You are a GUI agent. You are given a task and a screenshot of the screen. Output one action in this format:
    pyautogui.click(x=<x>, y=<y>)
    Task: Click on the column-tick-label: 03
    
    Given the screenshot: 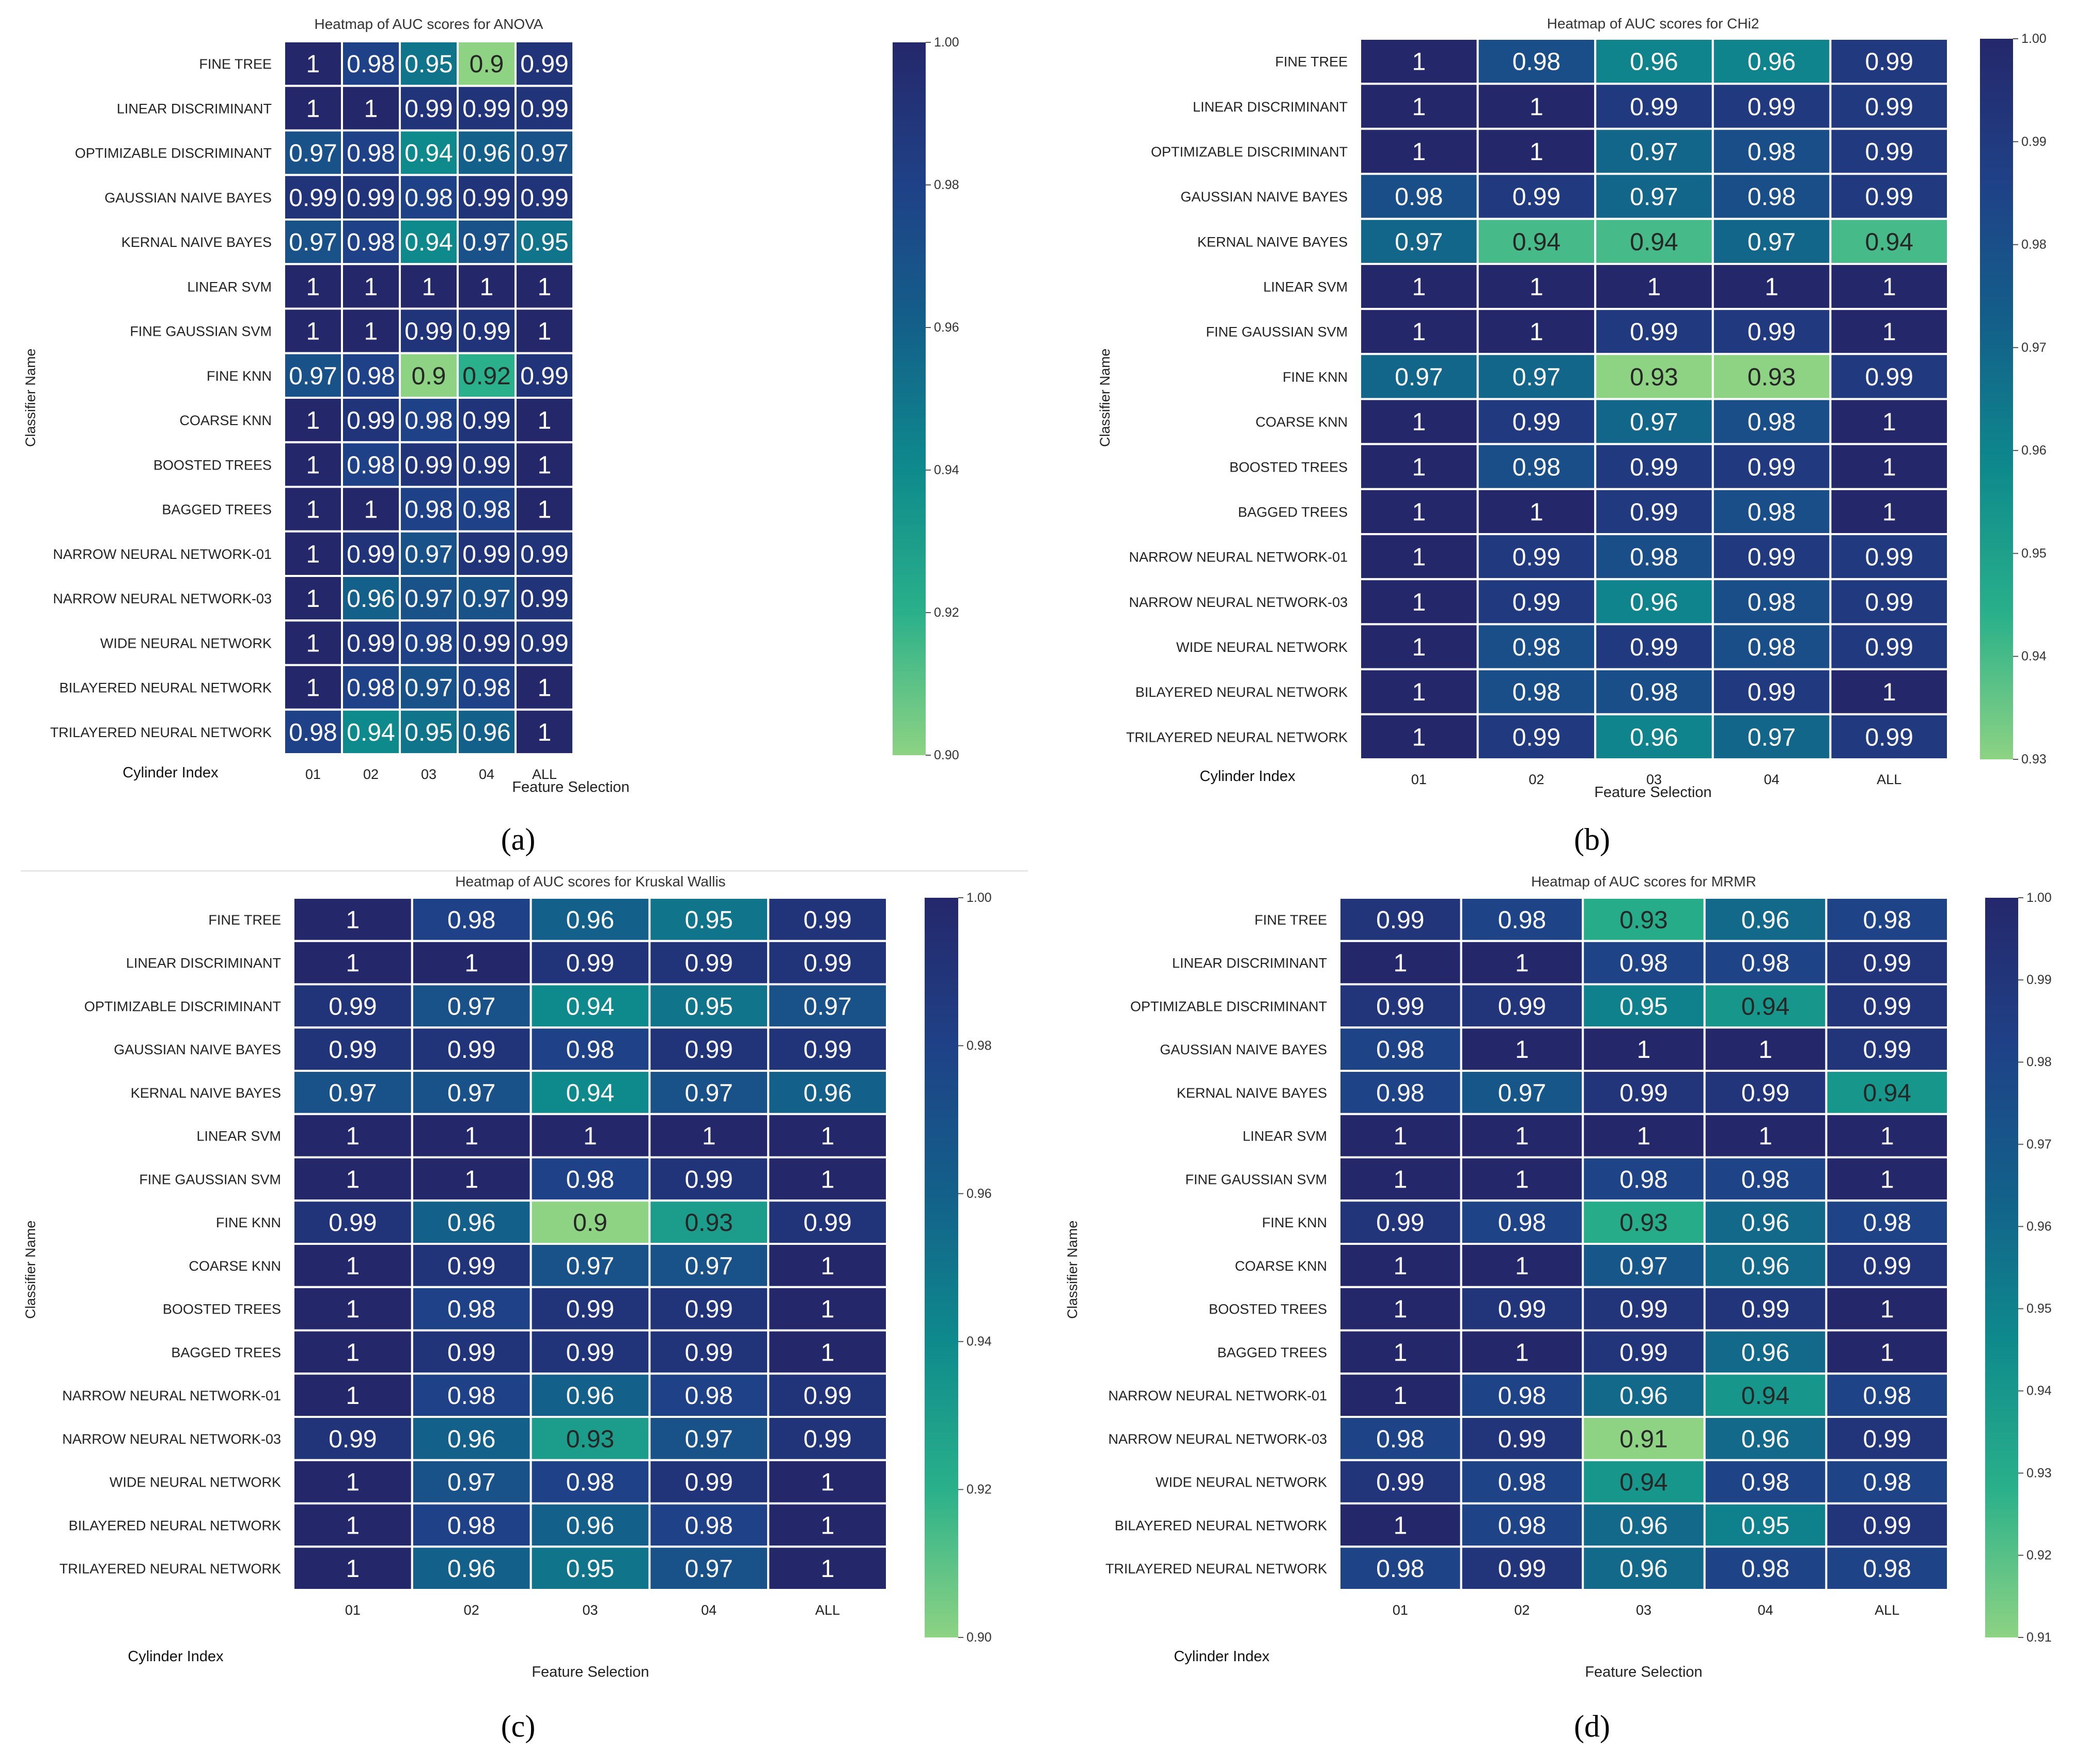 What is the action you would take?
    pyautogui.click(x=428, y=774)
    